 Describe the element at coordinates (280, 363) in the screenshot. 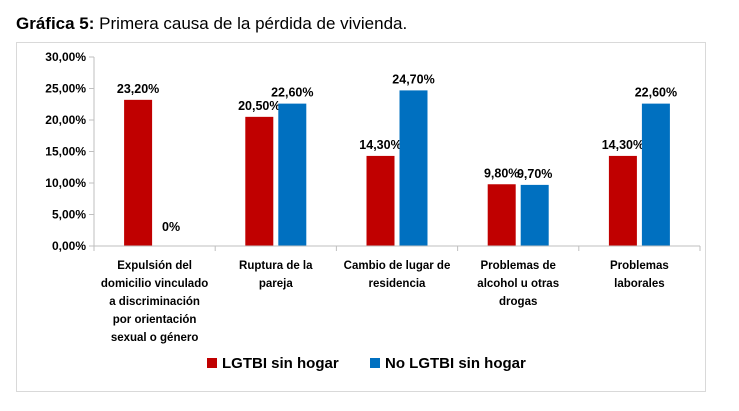

I see `legend-label: LGTBI sin hogar` at that location.